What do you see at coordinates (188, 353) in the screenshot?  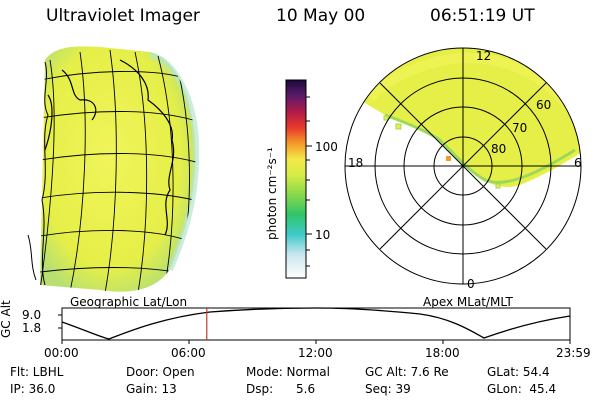 I see `x-tick-0600: 06:00` at bounding box center [188, 353].